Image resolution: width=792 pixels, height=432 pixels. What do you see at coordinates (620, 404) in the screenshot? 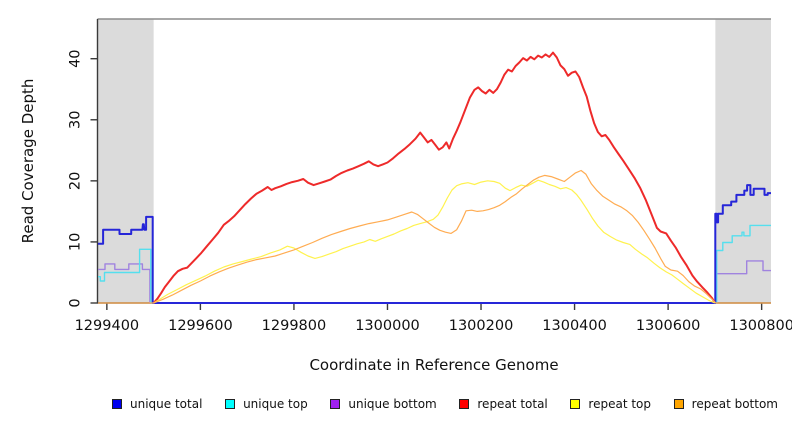
I see `legend-label: repeat top` at bounding box center [620, 404].